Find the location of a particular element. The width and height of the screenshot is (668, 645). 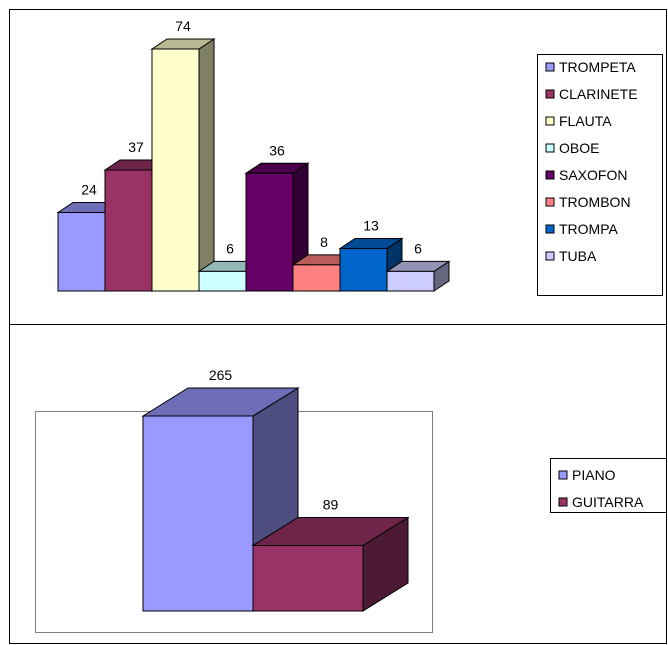

legend-item-tuba: TUBA is located at coordinates (571, 256).